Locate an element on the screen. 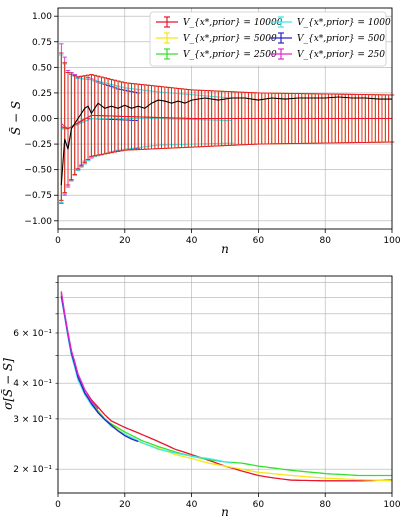 This screenshot has height=526, width=407. bottom-y-tick-label: 4 × 10⁻¹ is located at coordinates (32, 384).